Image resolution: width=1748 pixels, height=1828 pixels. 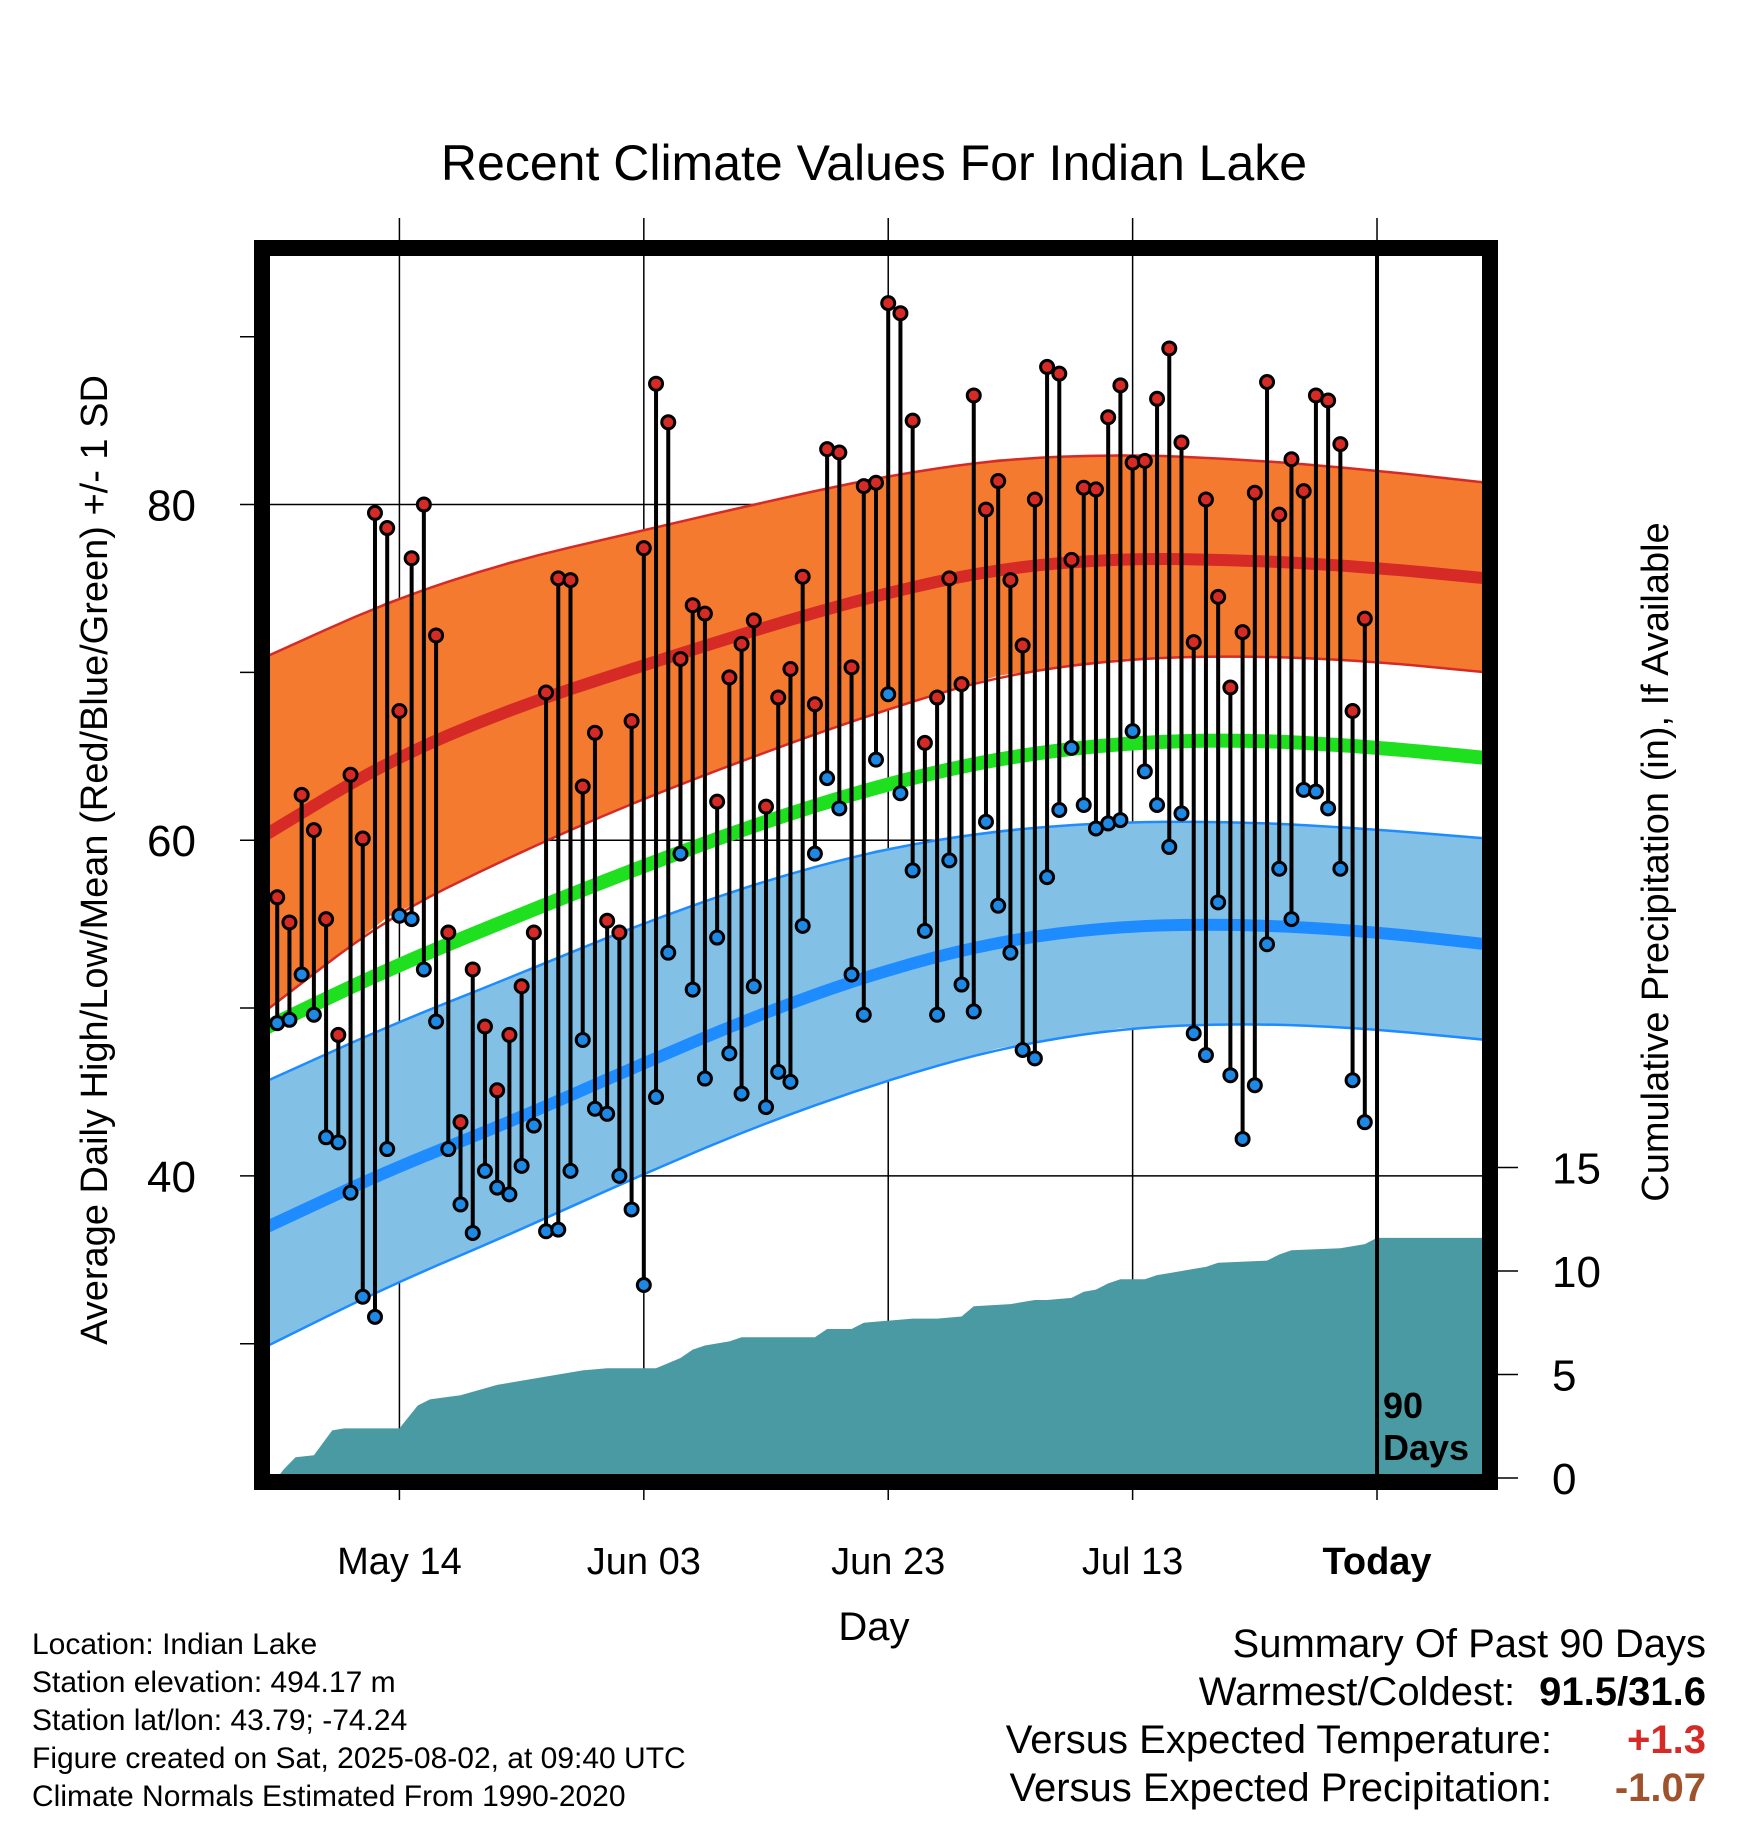 What do you see at coordinates (1666, 1740) in the screenshot?
I see `temp-value: +1.3` at bounding box center [1666, 1740].